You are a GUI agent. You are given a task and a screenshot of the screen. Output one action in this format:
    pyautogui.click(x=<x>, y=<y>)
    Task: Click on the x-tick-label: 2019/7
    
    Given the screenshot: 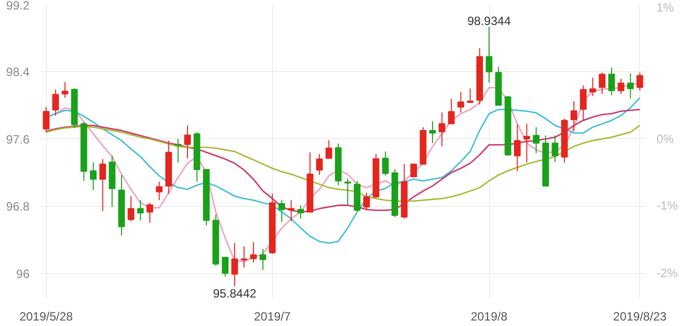 What is the action you would take?
    pyautogui.click(x=272, y=317)
    